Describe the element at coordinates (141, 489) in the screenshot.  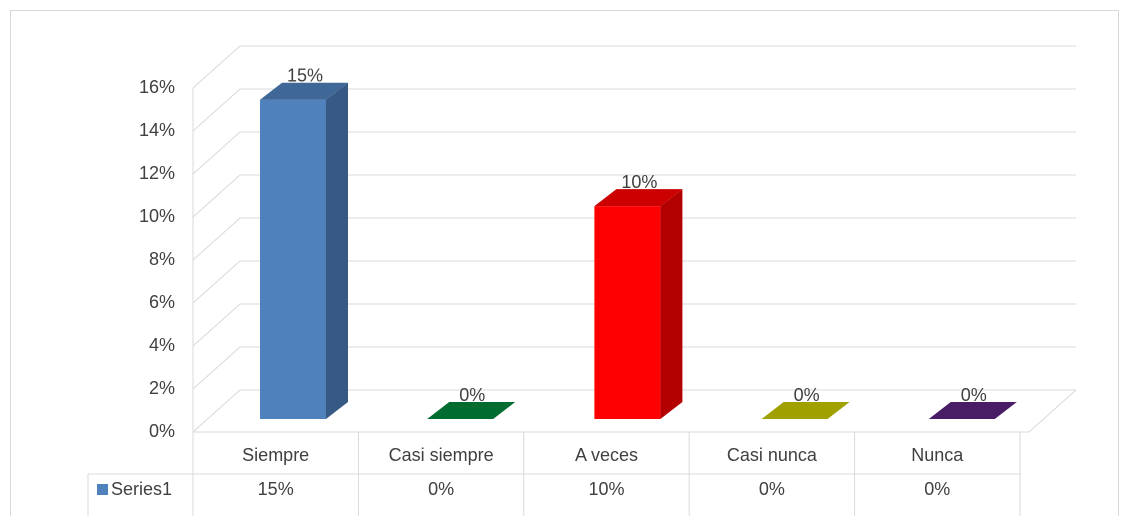
I see `legend-label: Series1` at that location.